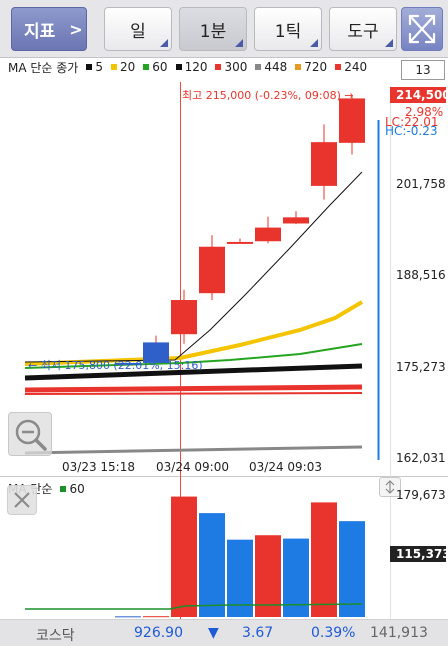 The image size is (448, 646). Describe the element at coordinates (115, 365) in the screenshot. I see `low-price-annotation: ← 최저 175,800 (22.01%, 15:16)` at that location.